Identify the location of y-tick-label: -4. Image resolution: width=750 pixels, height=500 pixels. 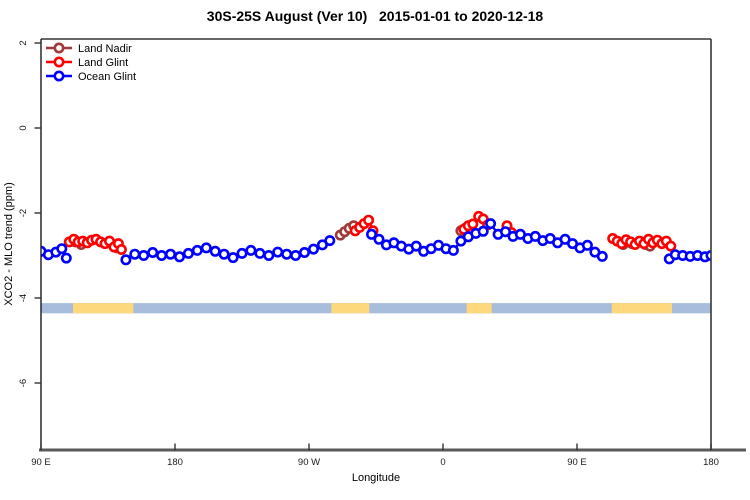
(23, 298).